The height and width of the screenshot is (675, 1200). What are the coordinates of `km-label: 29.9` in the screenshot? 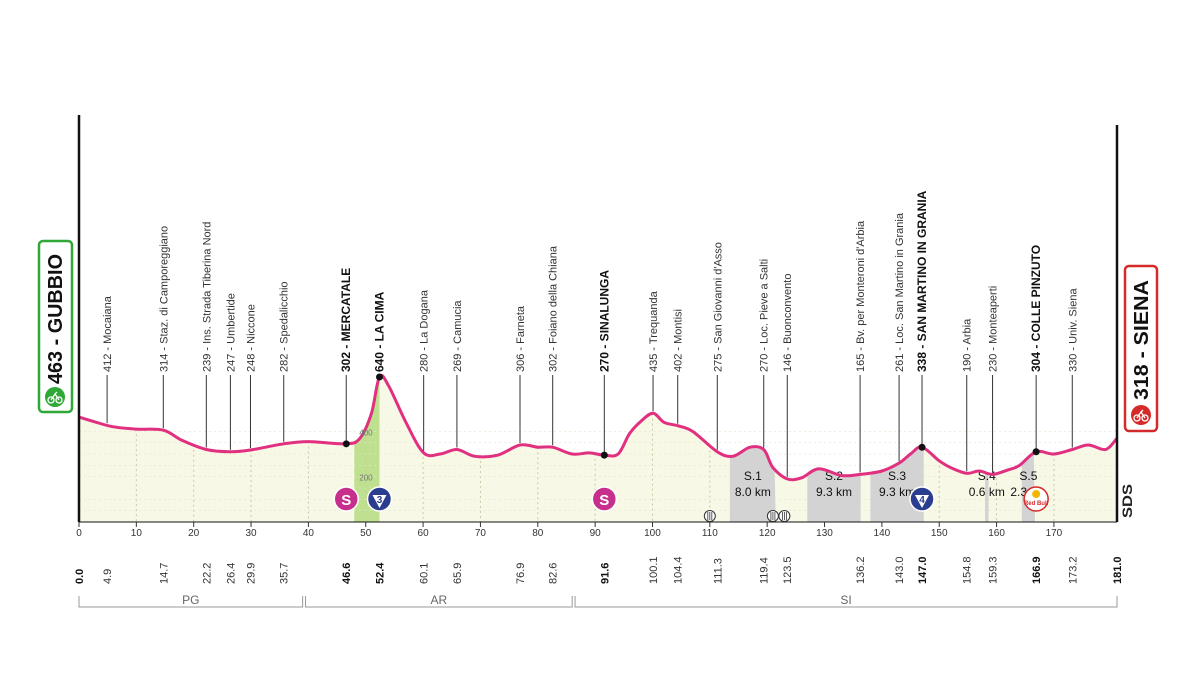 It's located at (251, 573).